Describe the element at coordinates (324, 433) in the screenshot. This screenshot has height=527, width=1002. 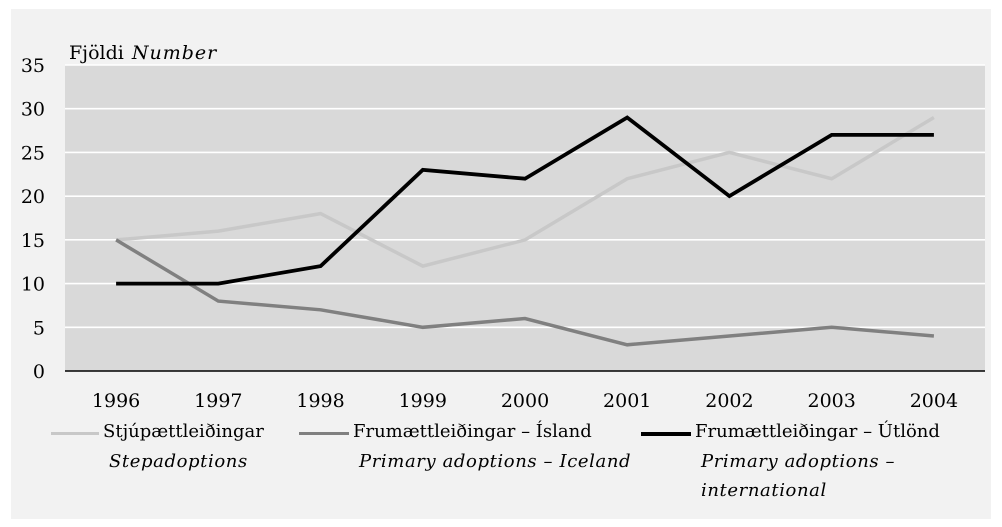
I see `legend-swatch-primary-iceland` at that location.